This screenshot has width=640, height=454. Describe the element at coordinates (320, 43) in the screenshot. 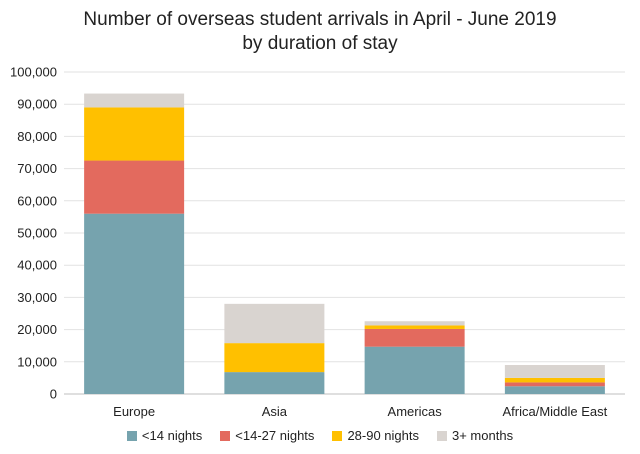

I see `chart-subtitle: by duration of stay` at that location.